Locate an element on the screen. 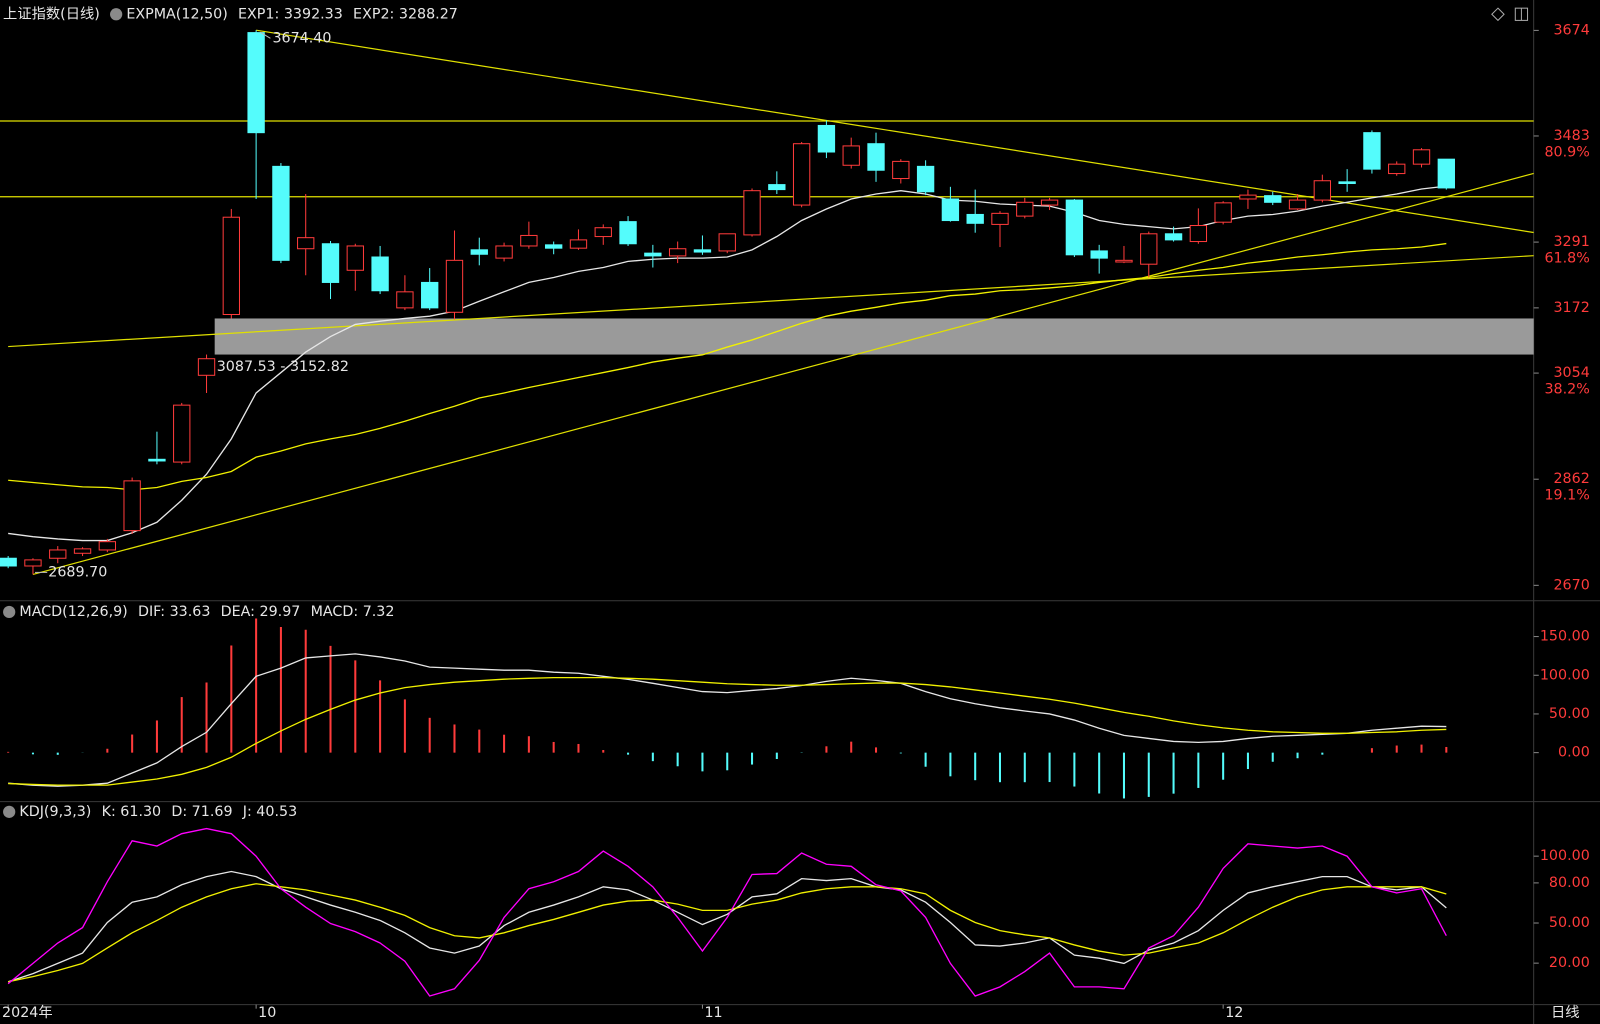 This screenshot has width=1600, height=1024. indicator-icon is located at coordinates (116, 14).